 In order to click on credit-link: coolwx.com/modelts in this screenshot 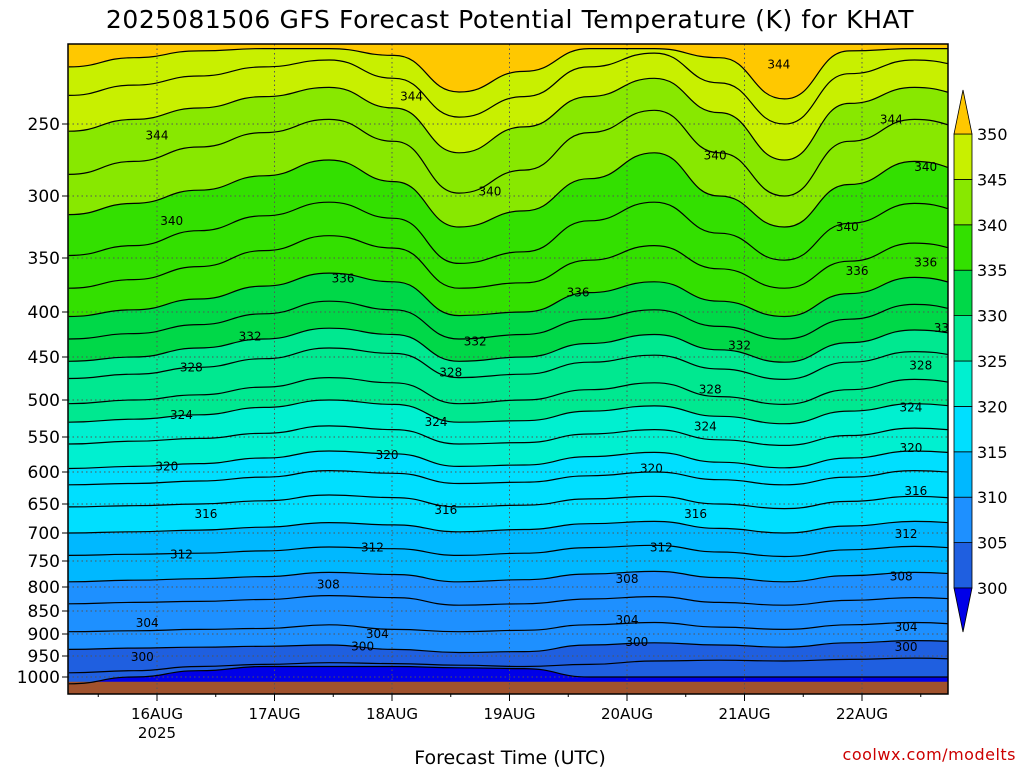, I will do `click(929, 754)`.